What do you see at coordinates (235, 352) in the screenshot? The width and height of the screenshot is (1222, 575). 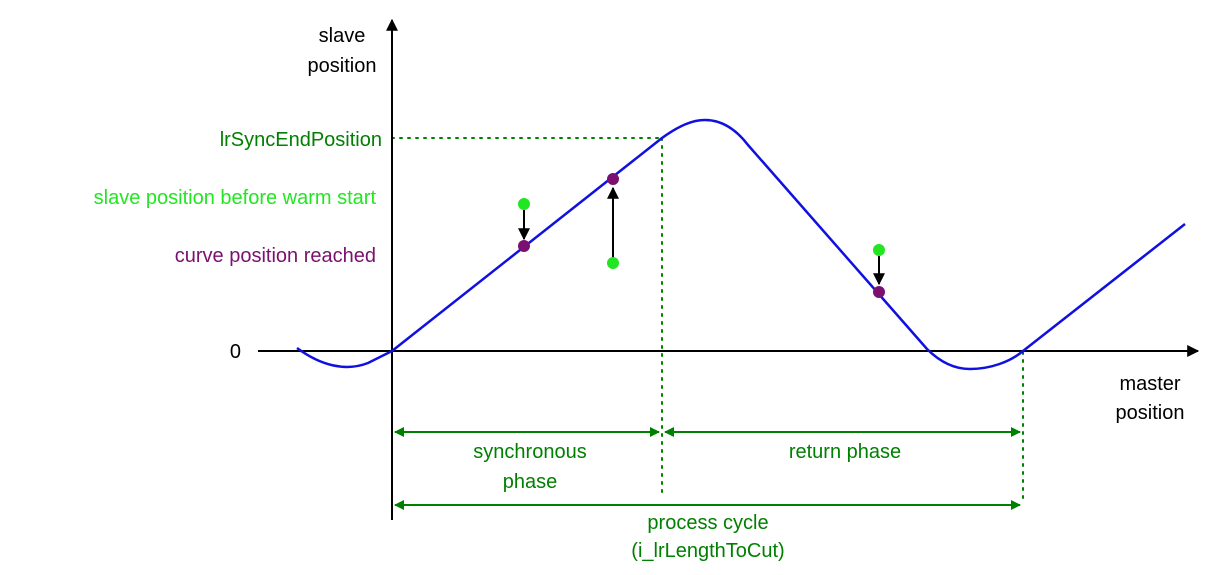 I see `origin-label: 0` at bounding box center [235, 352].